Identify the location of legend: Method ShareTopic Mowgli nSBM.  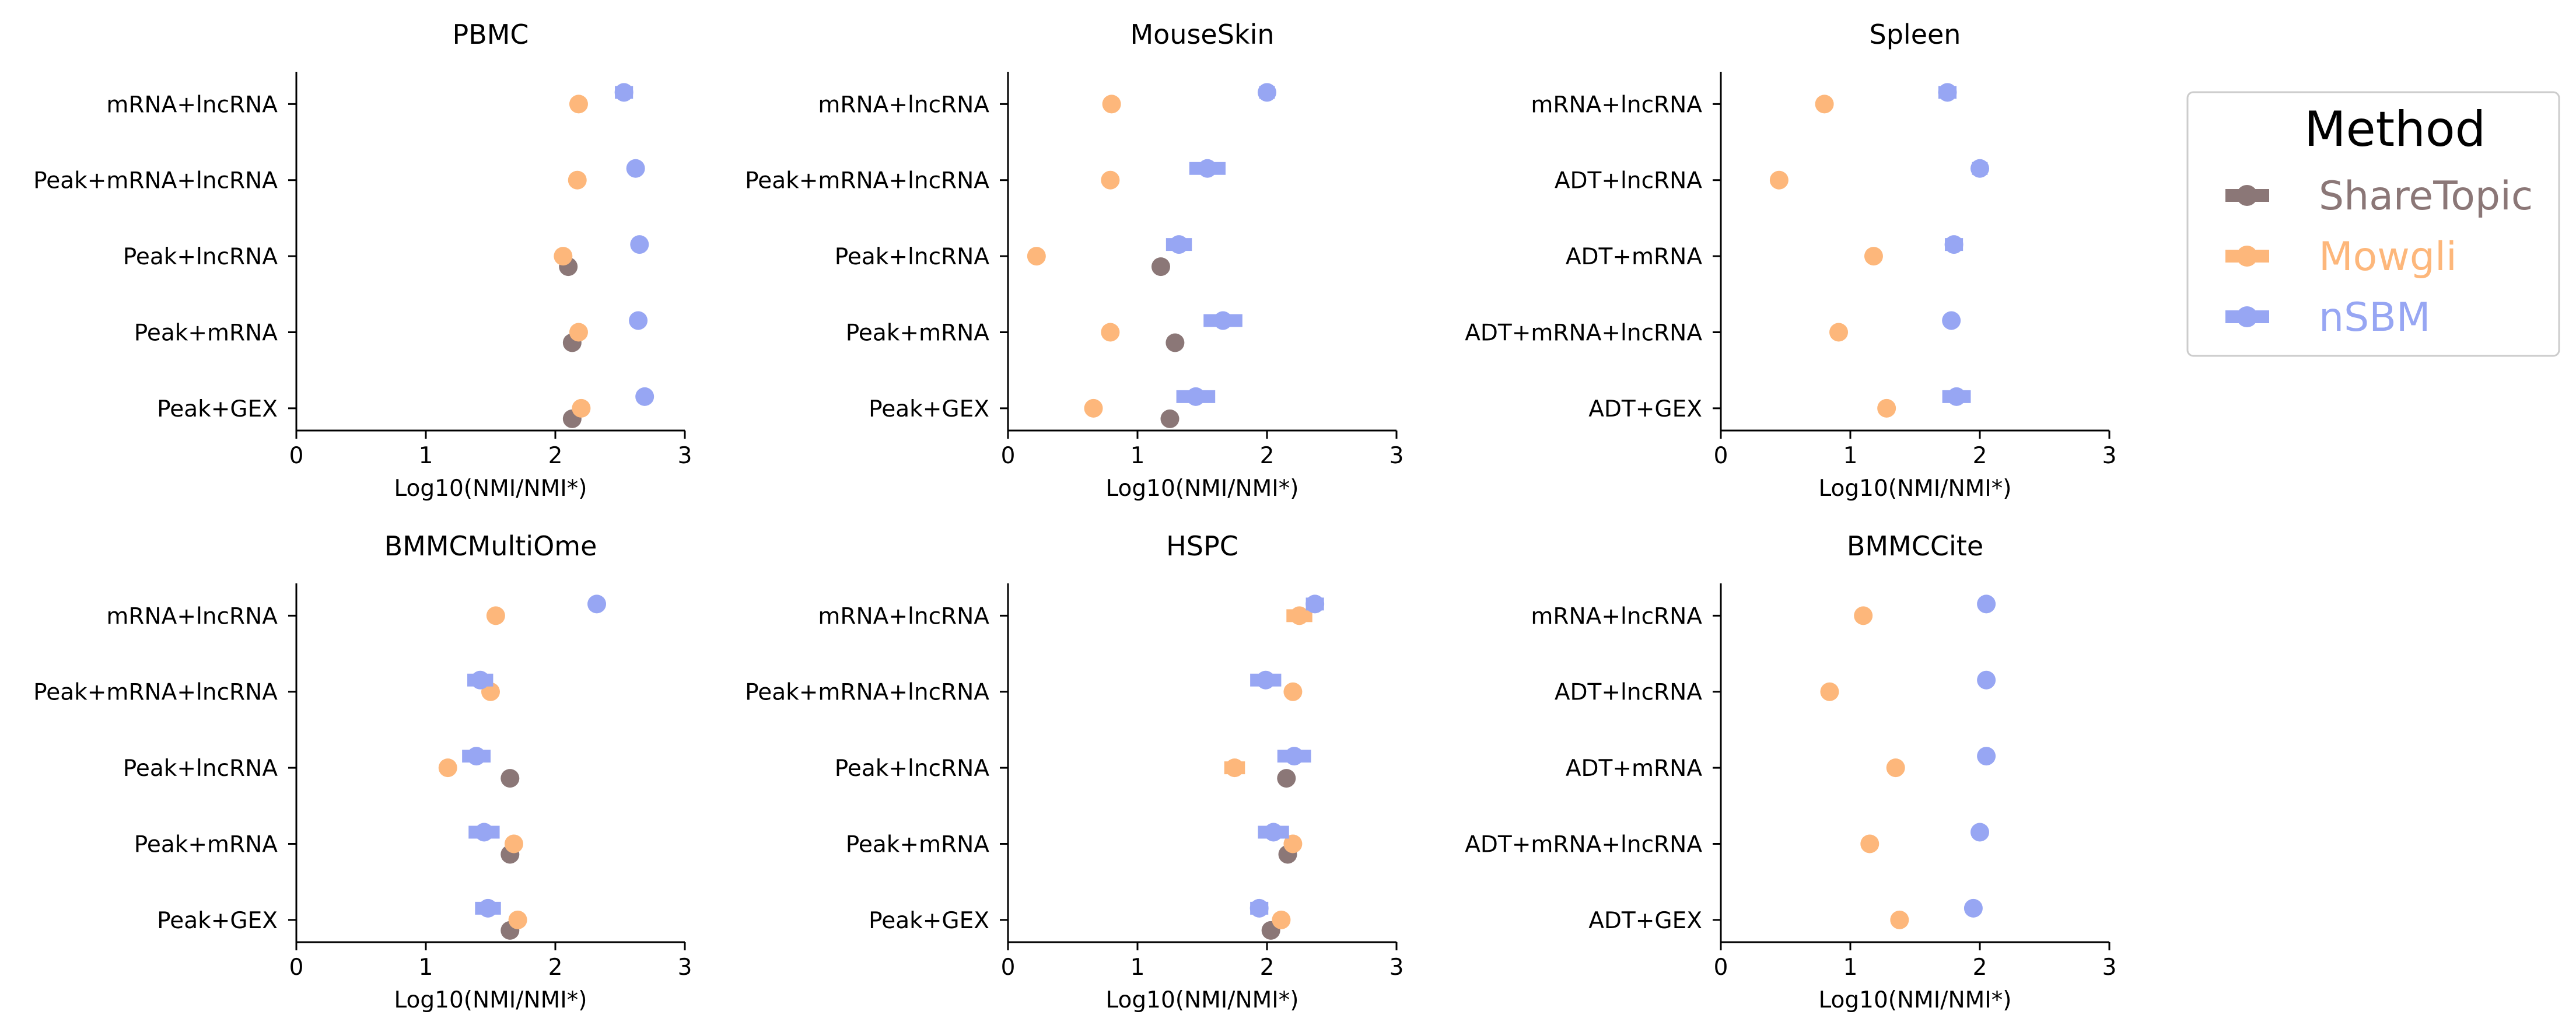
(2373, 224).